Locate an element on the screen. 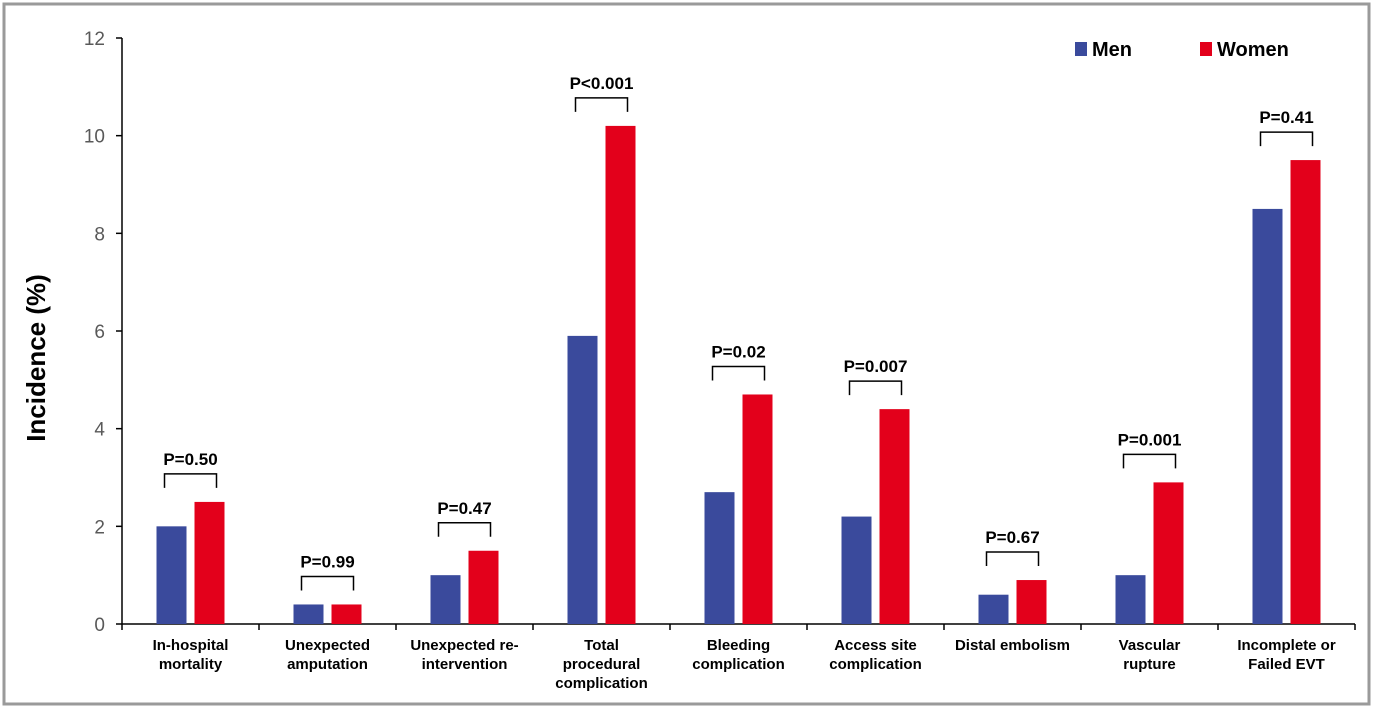 This screenshot has width=1375, height=712. legend-label: Women is located at coordinates (1253, 50).